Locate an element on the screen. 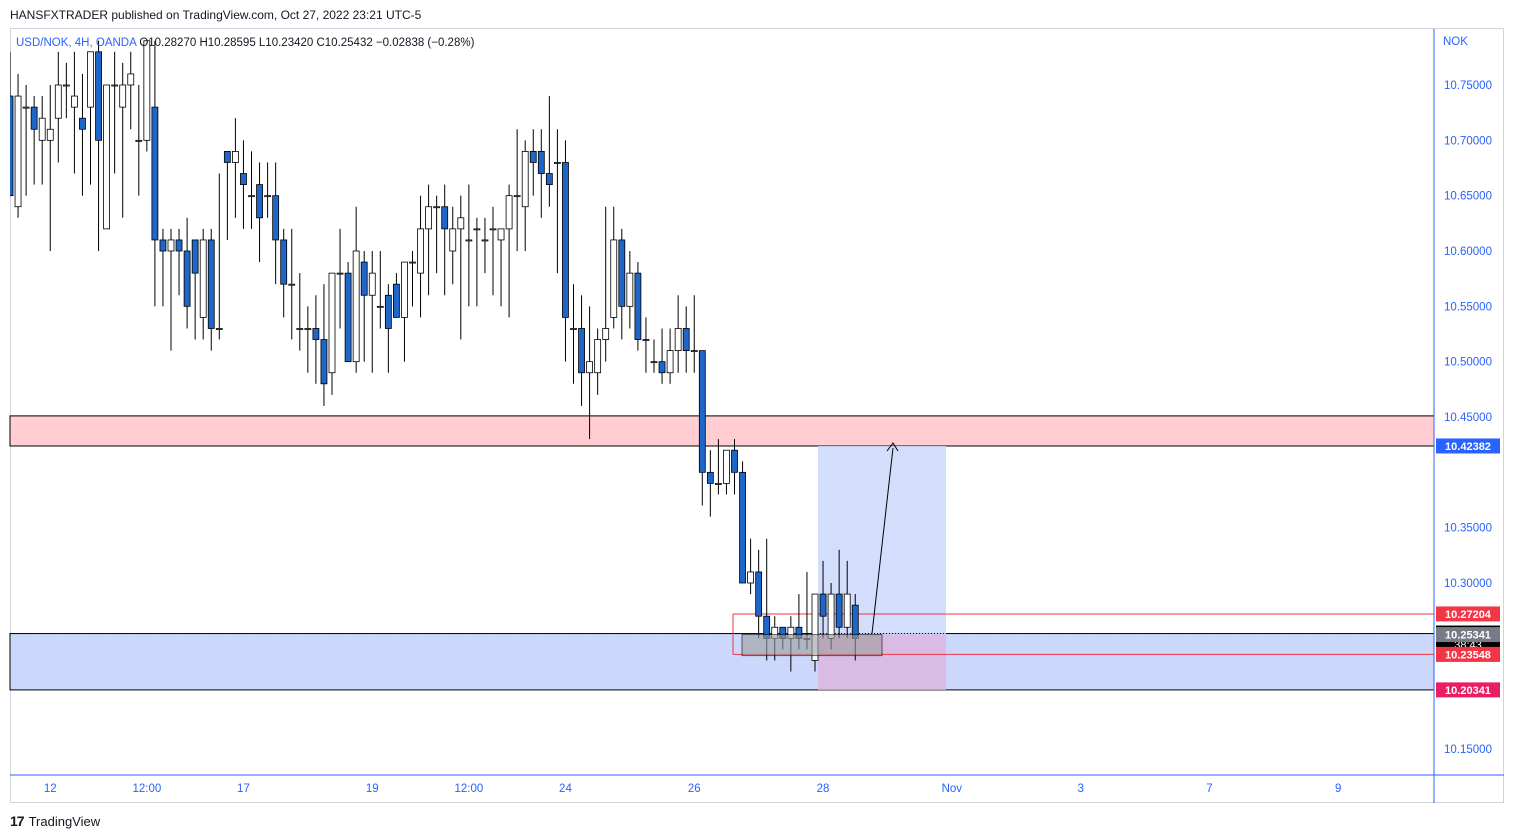 The image size is (1514, 838). entry-box is located at coordinates (812, 645).